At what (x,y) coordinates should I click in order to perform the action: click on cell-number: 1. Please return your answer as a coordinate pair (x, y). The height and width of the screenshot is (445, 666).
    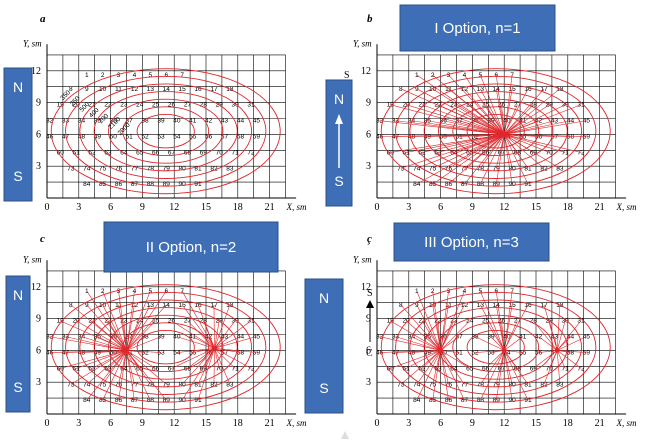
    Looking at the image, I should click on (417, 75).